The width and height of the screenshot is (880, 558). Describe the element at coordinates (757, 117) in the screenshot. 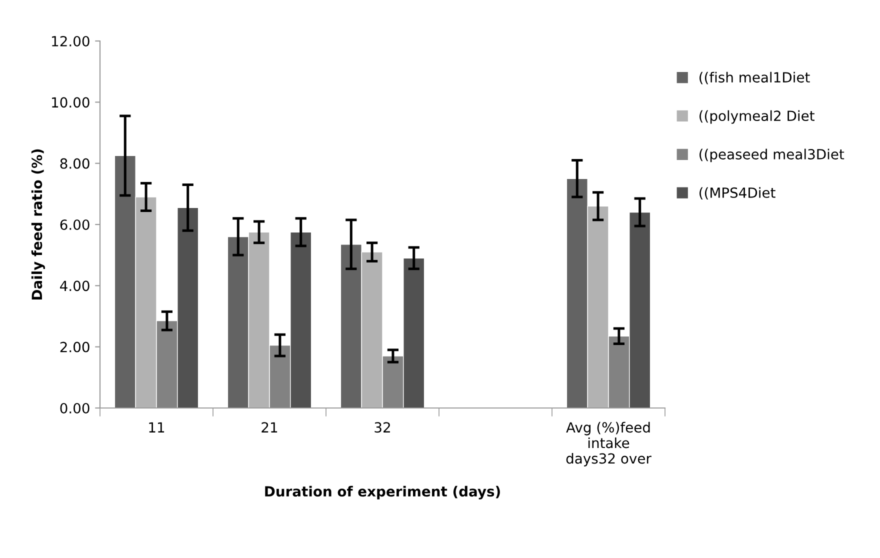

I see `legend-label: ((polymeal2 Diet` at that location.